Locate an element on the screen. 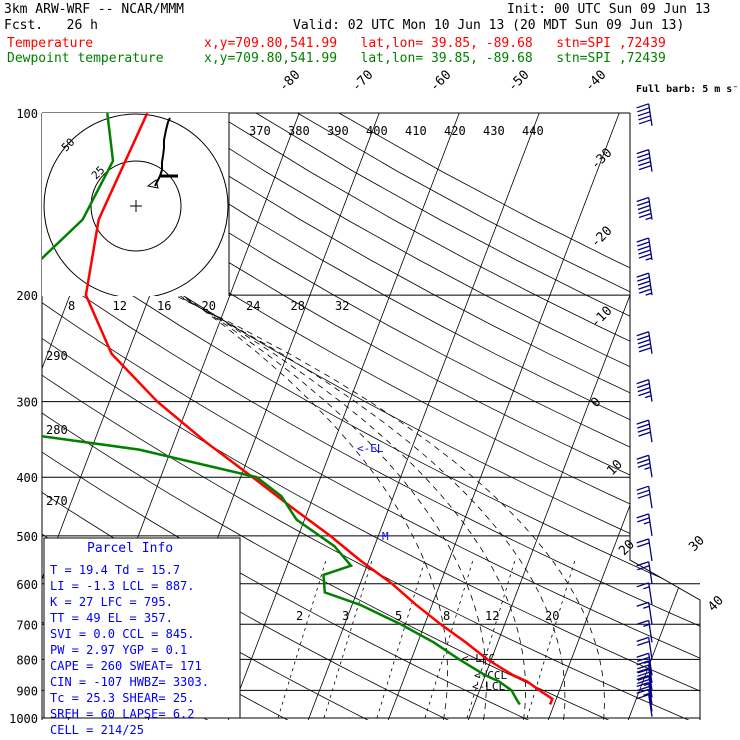 The width and height of the screenshot is (740, 740). isotherm-label: -10 is located at coordinates (601, 317).